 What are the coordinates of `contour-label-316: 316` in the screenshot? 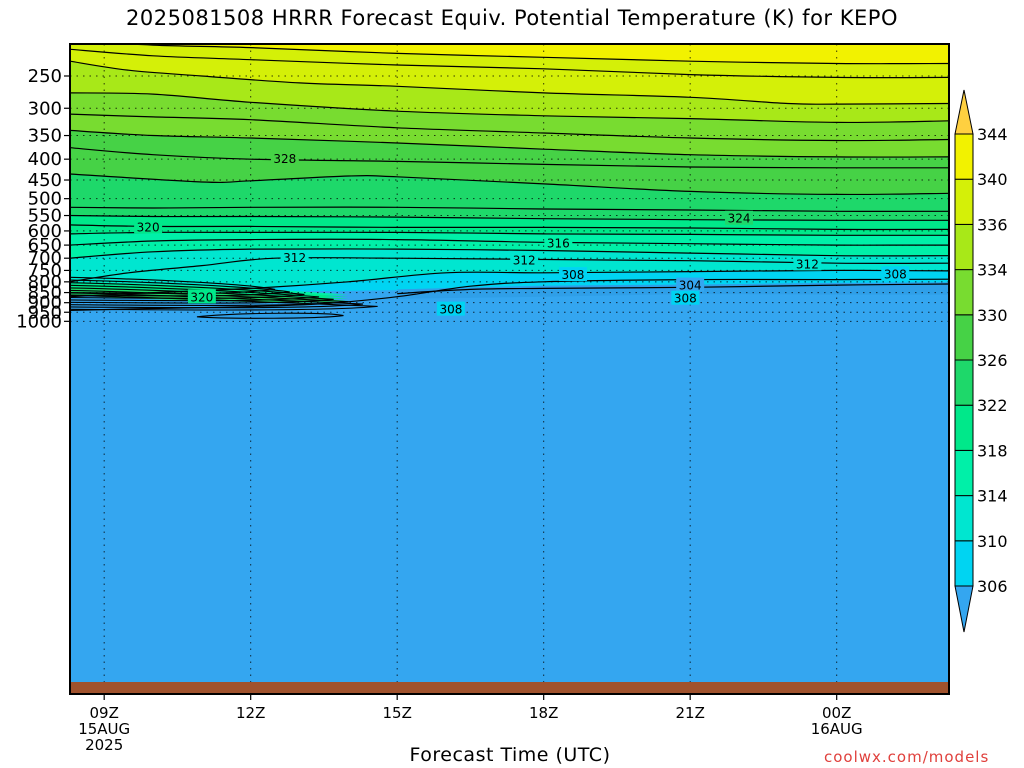 It's located at (558, 244).